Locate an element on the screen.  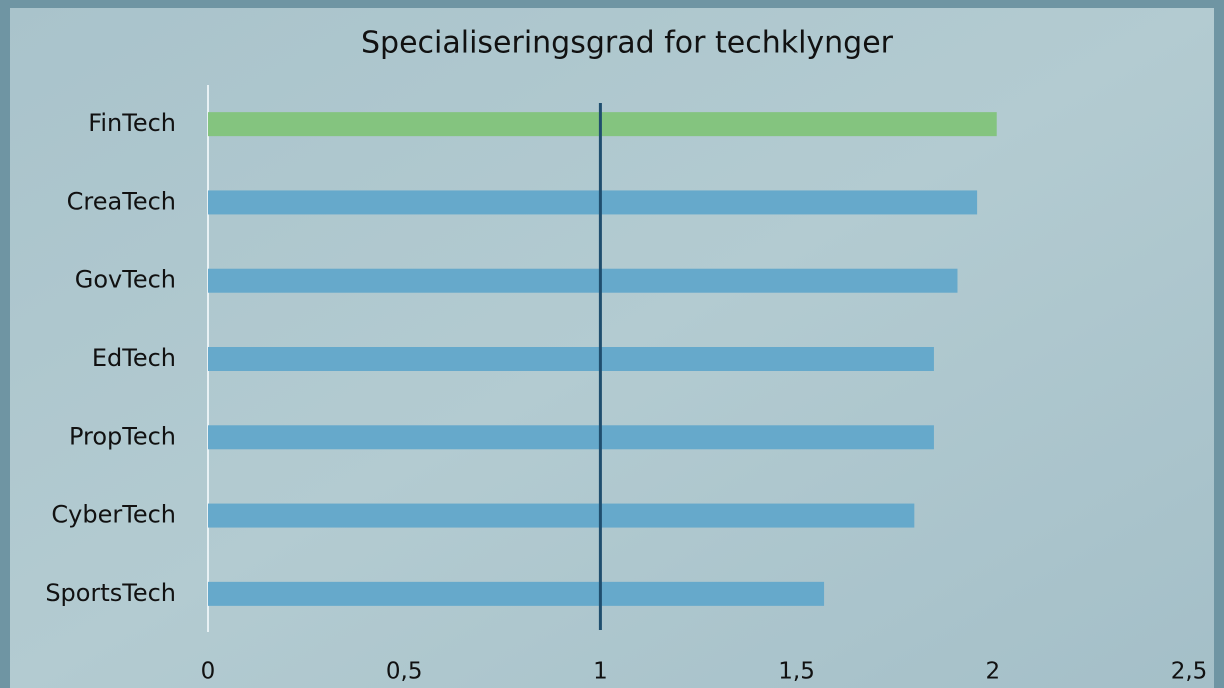
x-tick-label: 1,5 is located at coordinates (796, 672).